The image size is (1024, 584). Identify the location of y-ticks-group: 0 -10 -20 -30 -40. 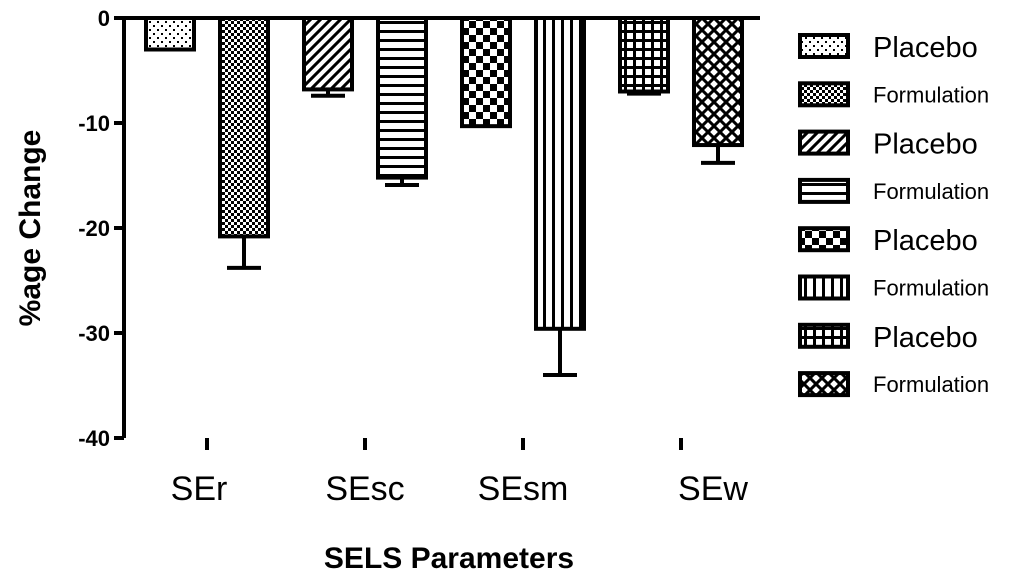
(101, 228).